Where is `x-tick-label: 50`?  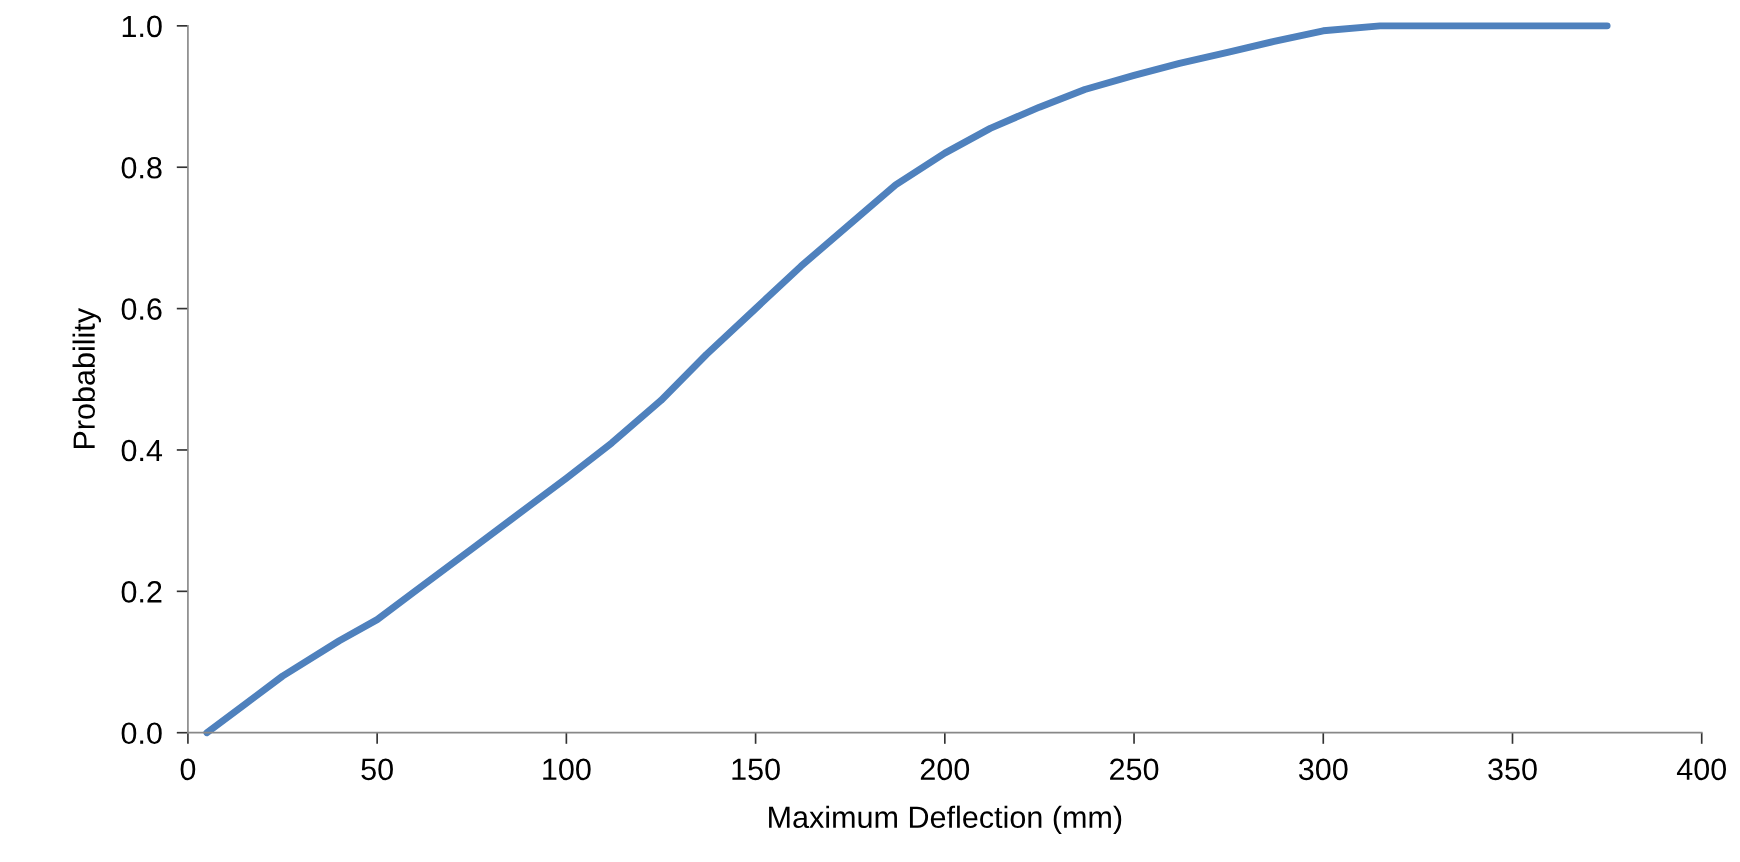
x-tick-label: 50 is located at coordinates (377, 769).